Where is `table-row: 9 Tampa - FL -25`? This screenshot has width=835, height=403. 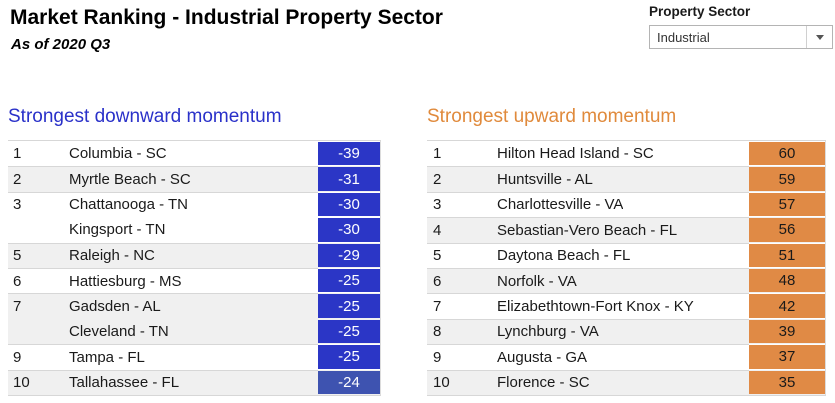
table-row: 9 Tampa - FL -25 is located at coordinates (194, 357).